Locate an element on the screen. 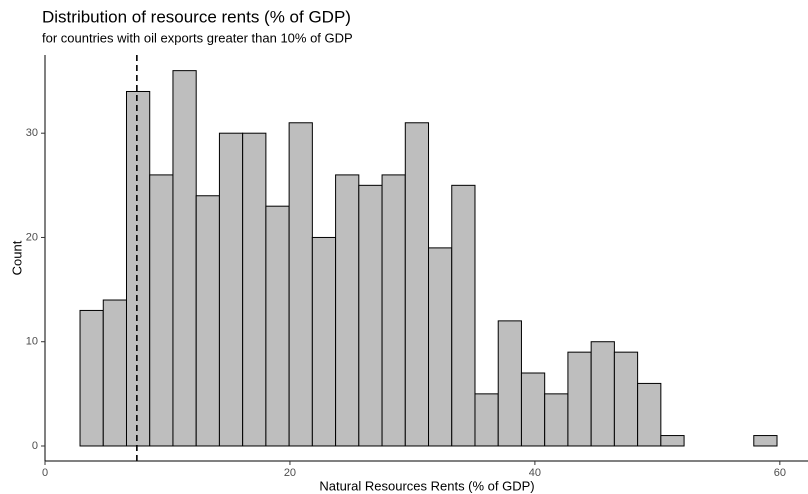 The height and width of the screenshot is (494, 808). y-tick-label: 0 is located at coordinates (35, 446).